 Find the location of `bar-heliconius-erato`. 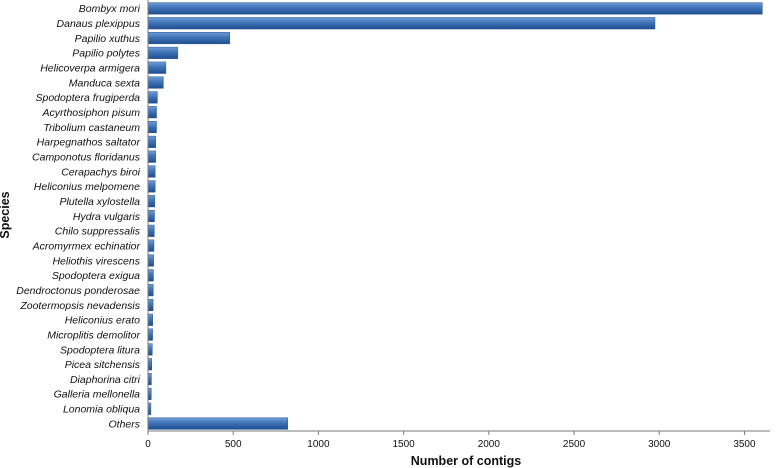

bar-heliconius-erato is located at coordinates (150, 319).